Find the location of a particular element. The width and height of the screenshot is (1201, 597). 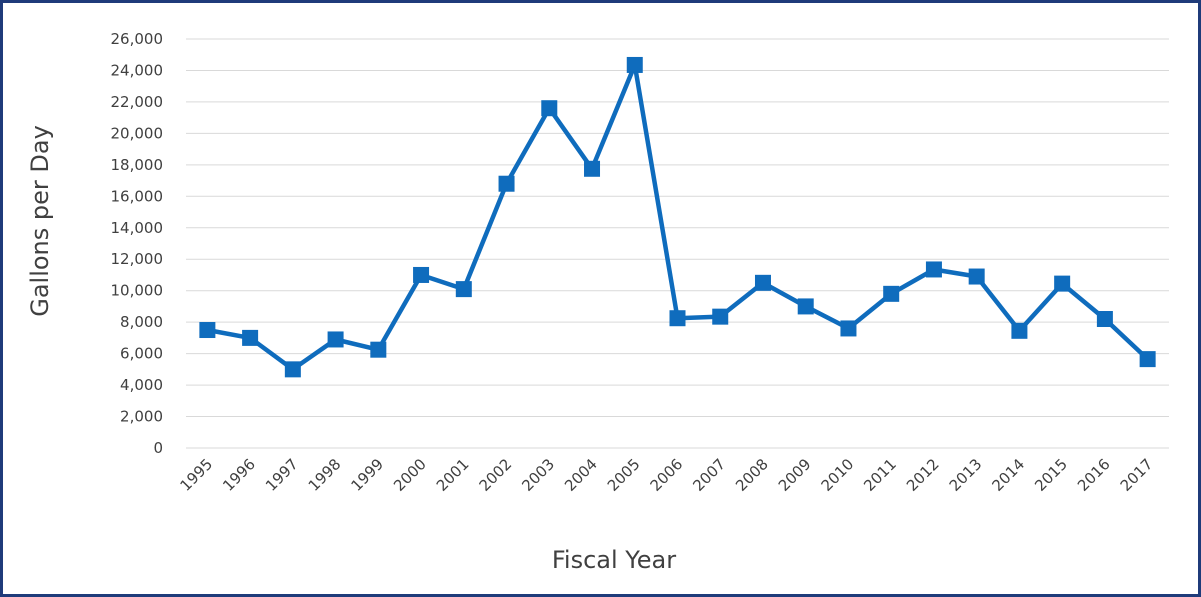

x-tick-label: 1996 is located at coordinates (239, 475).